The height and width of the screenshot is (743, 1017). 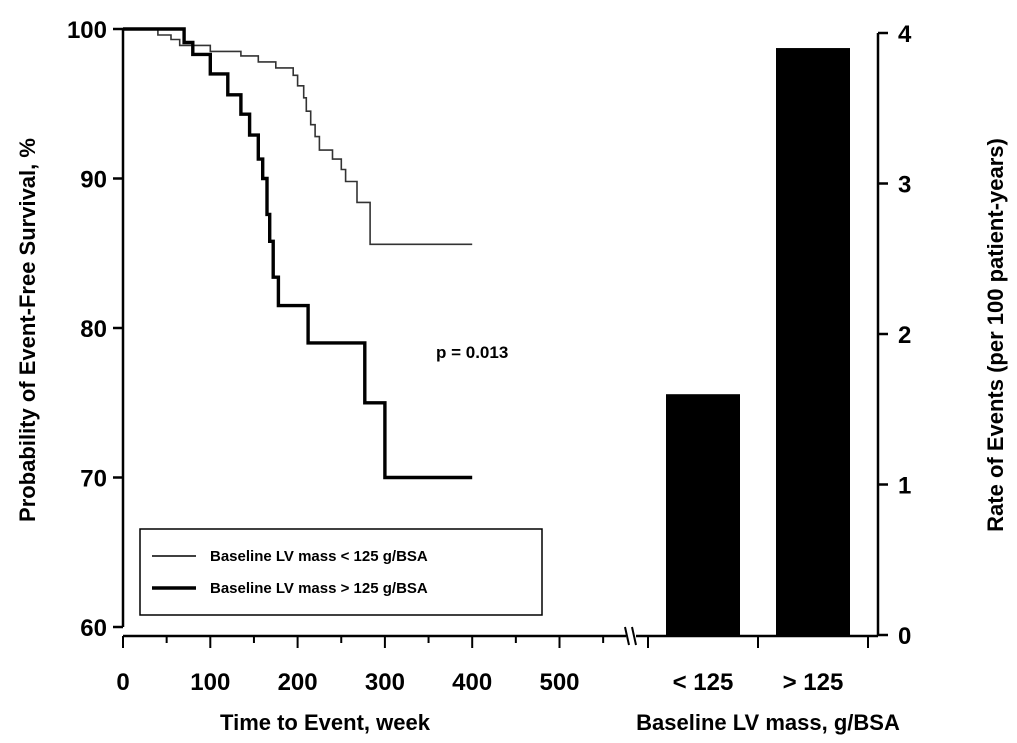 I want to click on x-axis-break, so click(x=630, y=636).